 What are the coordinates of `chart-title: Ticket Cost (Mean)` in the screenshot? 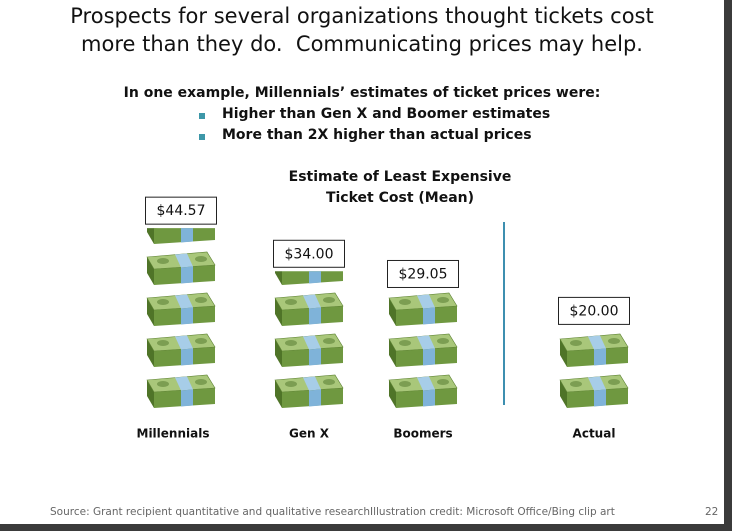 It's located at (400, 198).